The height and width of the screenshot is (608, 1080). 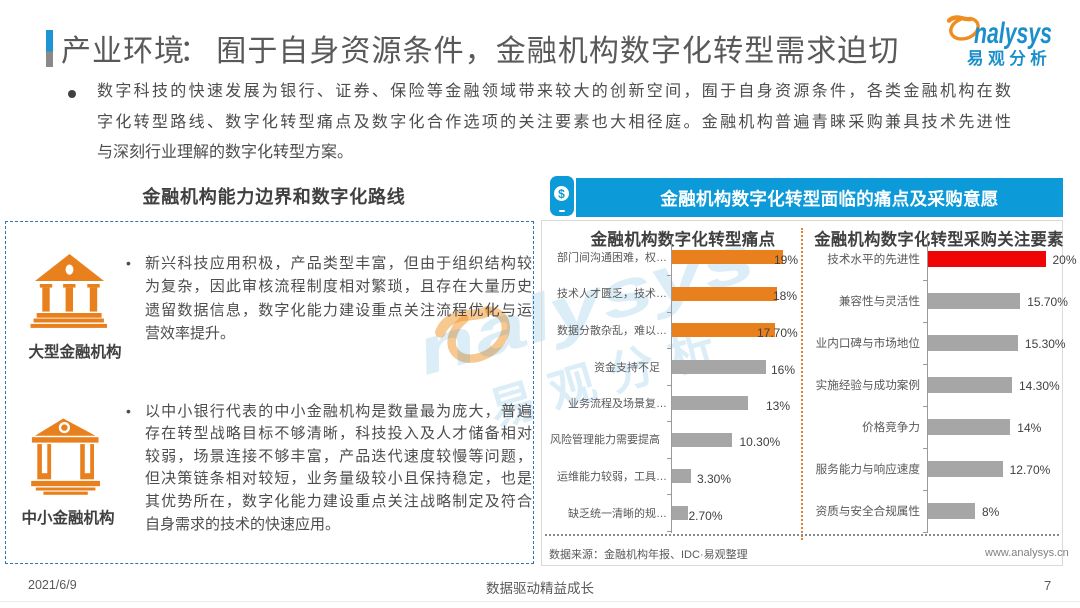 What do you see at coordinates (1013, 33) in the screenshot?
I see `svg-text: nalysys` at bounding box center [1013, 33].